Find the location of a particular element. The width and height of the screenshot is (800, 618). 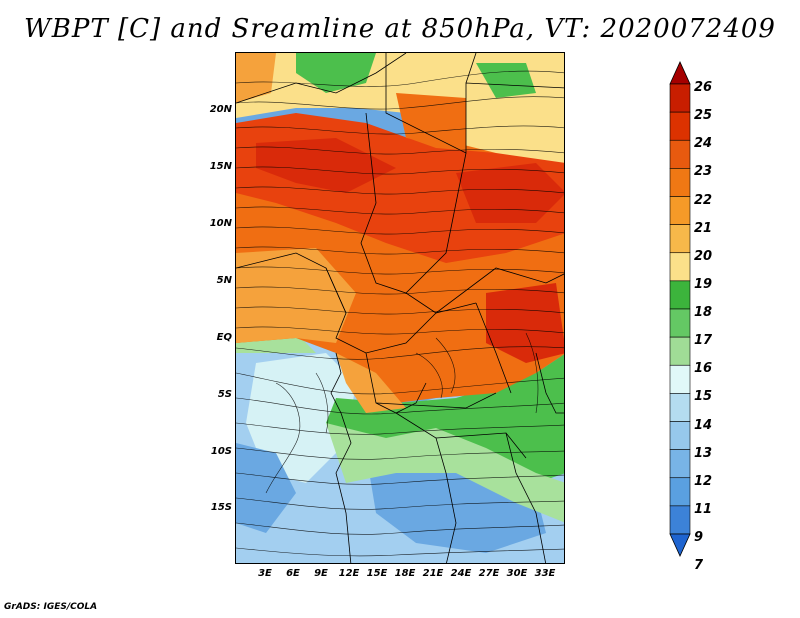

light-green-region is located at coordinates (445, 473).